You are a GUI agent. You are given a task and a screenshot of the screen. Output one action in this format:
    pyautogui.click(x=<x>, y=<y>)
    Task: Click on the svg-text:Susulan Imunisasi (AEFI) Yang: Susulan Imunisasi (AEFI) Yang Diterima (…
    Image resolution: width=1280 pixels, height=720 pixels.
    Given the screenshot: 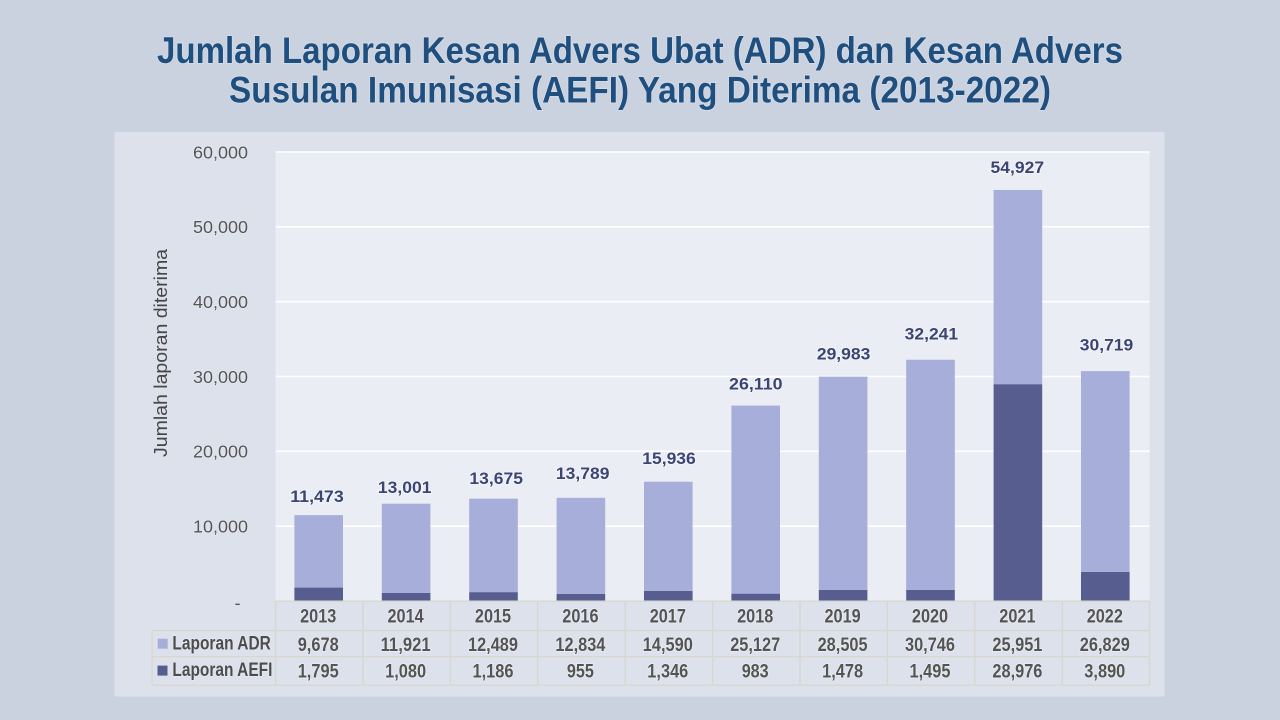 What is the action you would take?
    pyautogui.click(x=640, y=90)
    